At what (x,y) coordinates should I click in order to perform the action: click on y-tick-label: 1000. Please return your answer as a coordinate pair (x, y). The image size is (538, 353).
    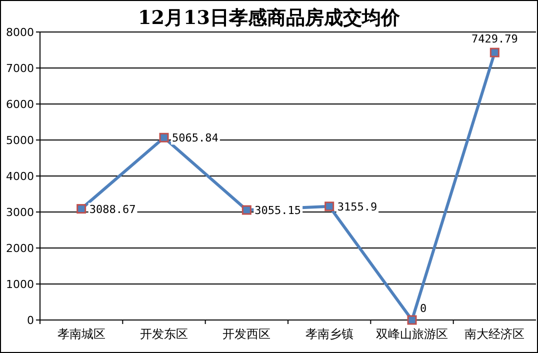
    Looking at the image, I should click on (20, 284).